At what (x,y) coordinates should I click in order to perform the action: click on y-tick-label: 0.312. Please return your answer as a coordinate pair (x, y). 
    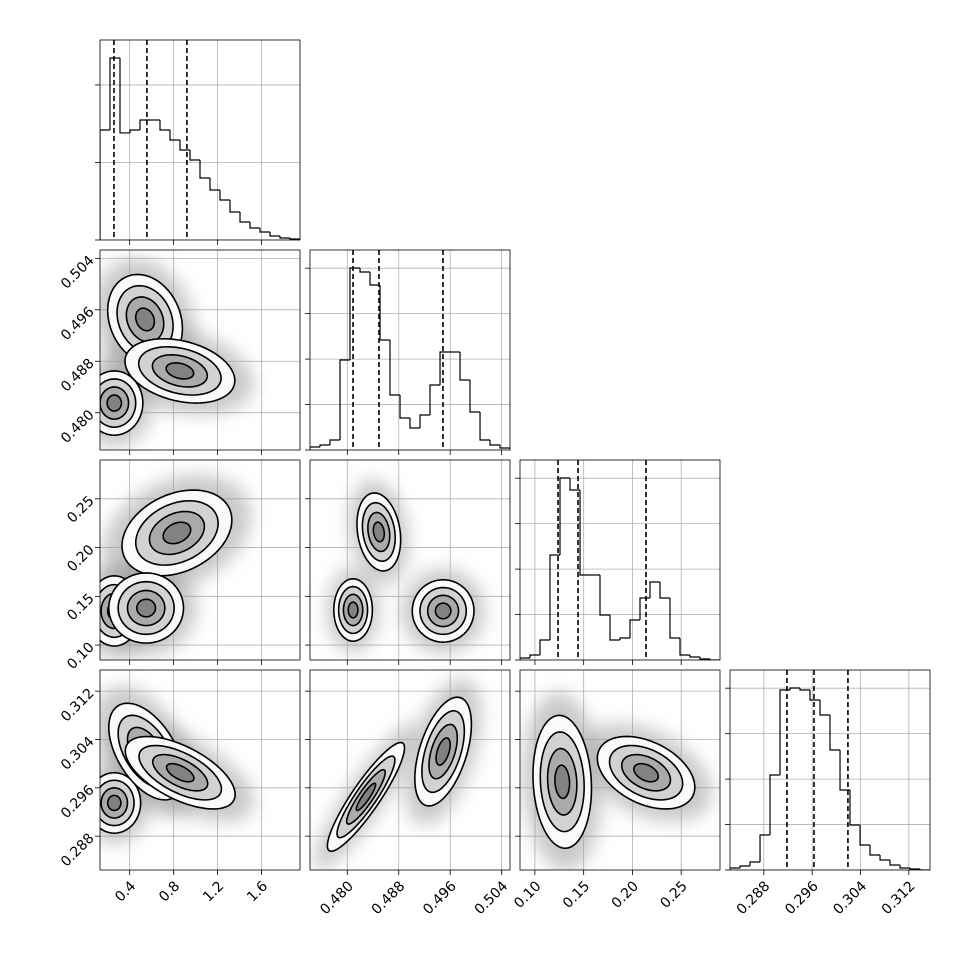
    Looking at the image, I should click on (78, 705).